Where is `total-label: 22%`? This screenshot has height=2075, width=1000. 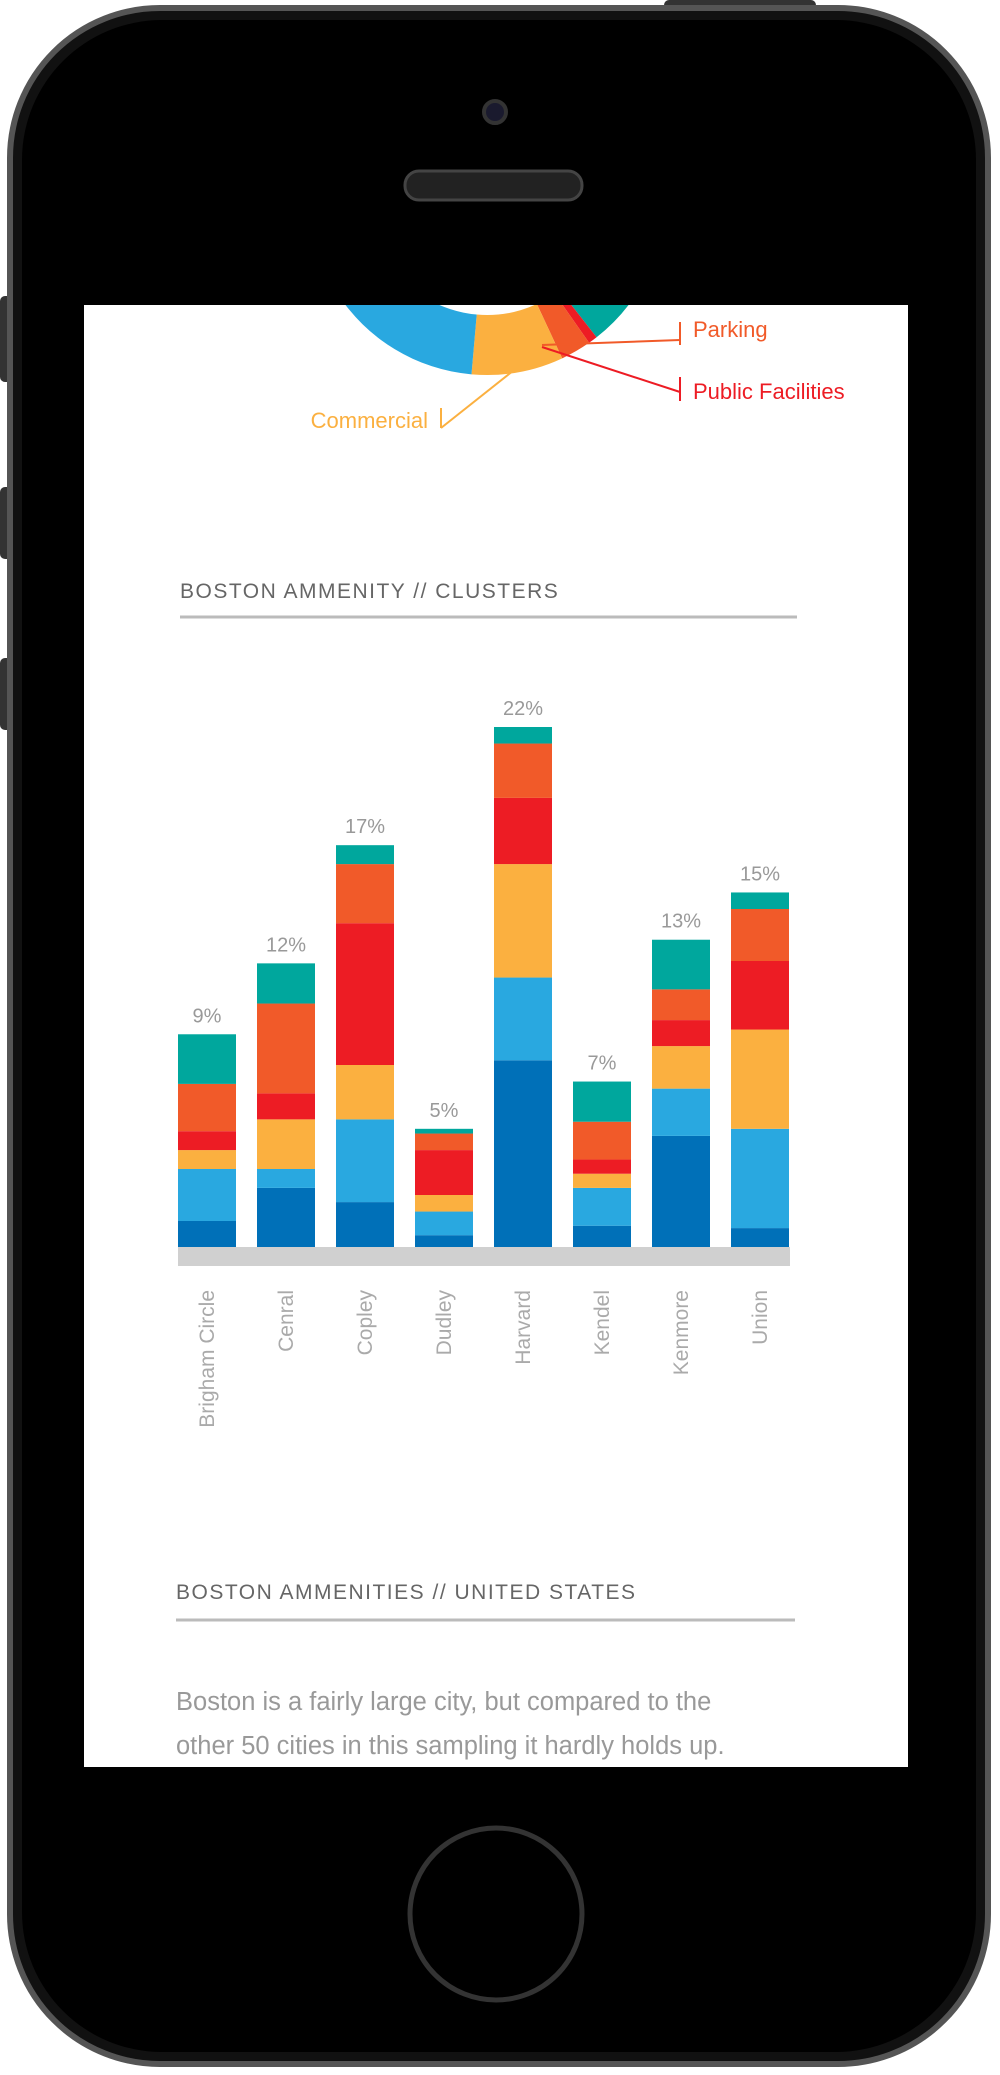 total-label: 22% is located at coordinates (523, 709).